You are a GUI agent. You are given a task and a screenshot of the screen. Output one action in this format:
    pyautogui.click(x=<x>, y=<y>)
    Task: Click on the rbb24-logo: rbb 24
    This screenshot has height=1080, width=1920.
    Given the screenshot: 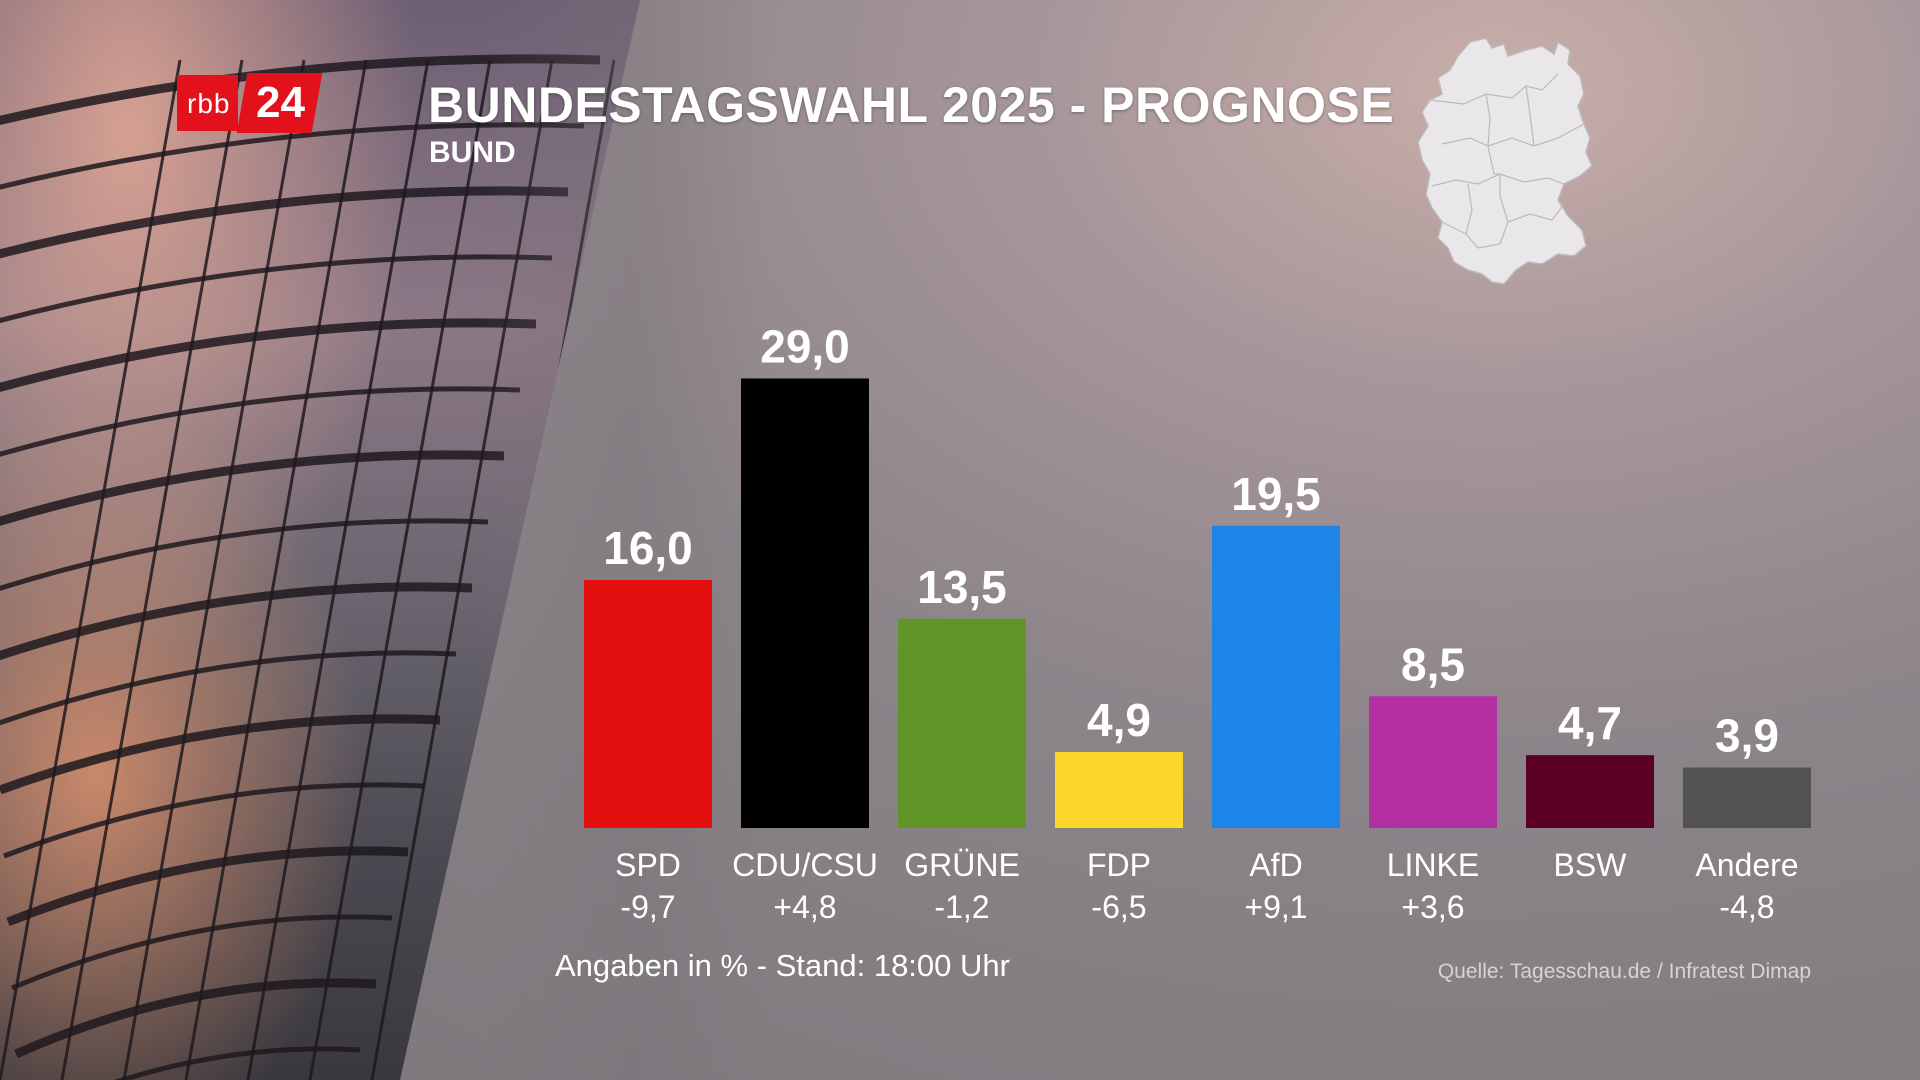 What is the action you would take?
    pyautogui.click(x=250, y=103)
    